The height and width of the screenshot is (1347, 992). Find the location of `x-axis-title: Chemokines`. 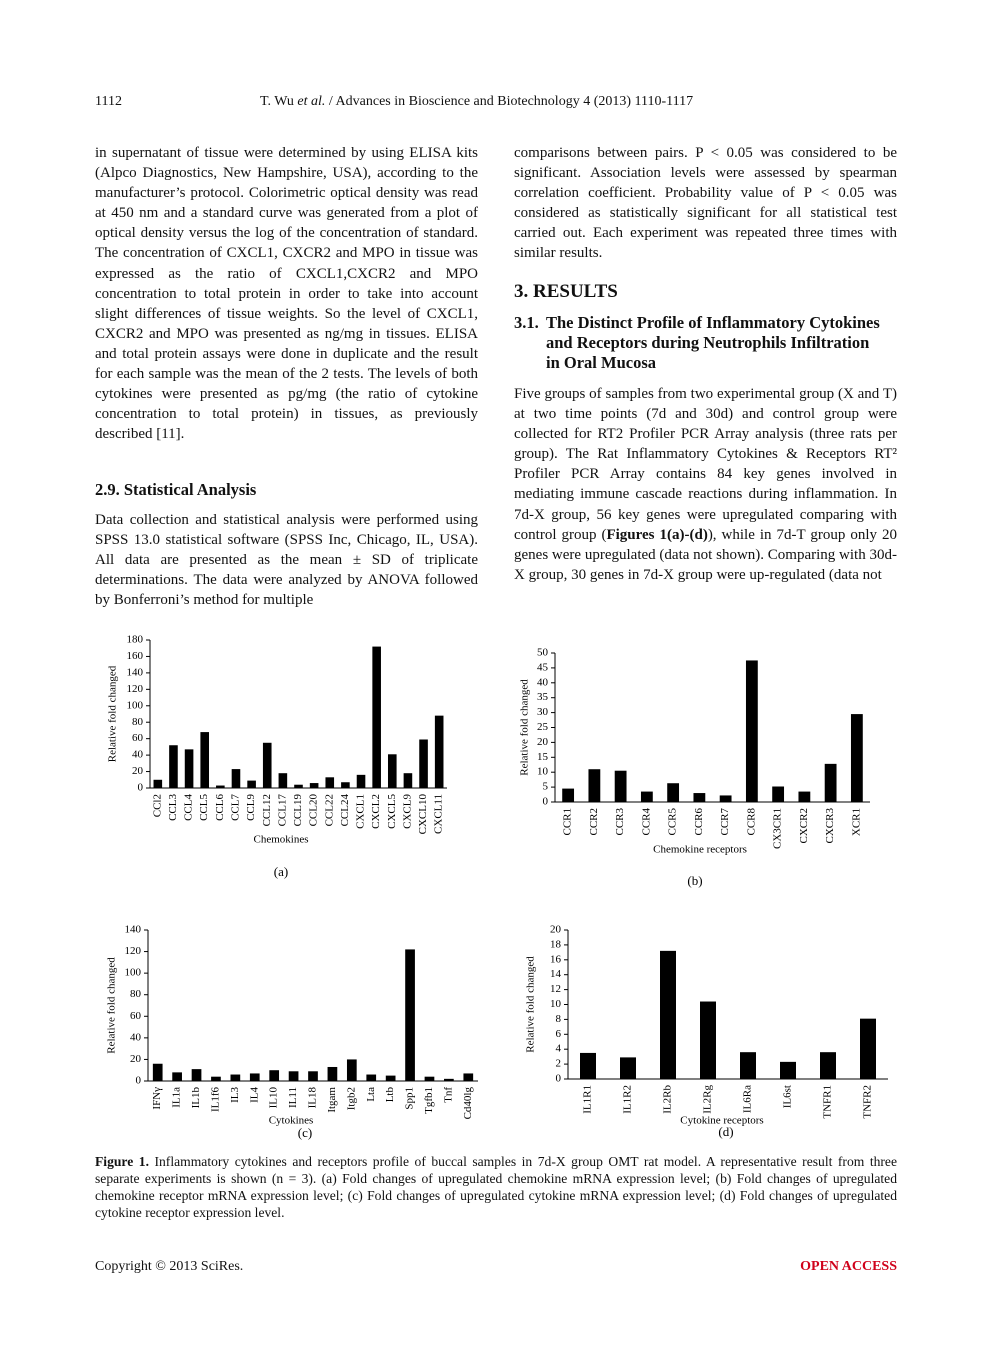

x-axis-title: Chemokines is located at coordinates (281, 840).